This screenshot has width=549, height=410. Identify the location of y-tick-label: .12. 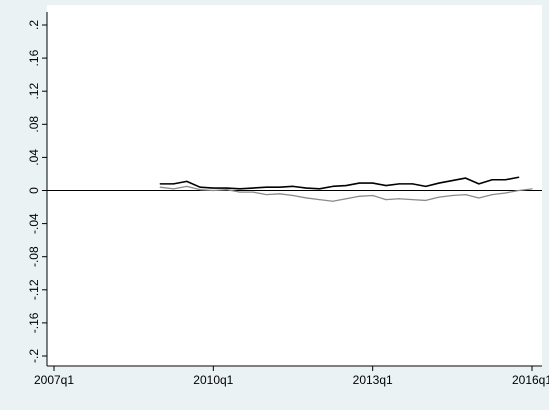
(34, 91).